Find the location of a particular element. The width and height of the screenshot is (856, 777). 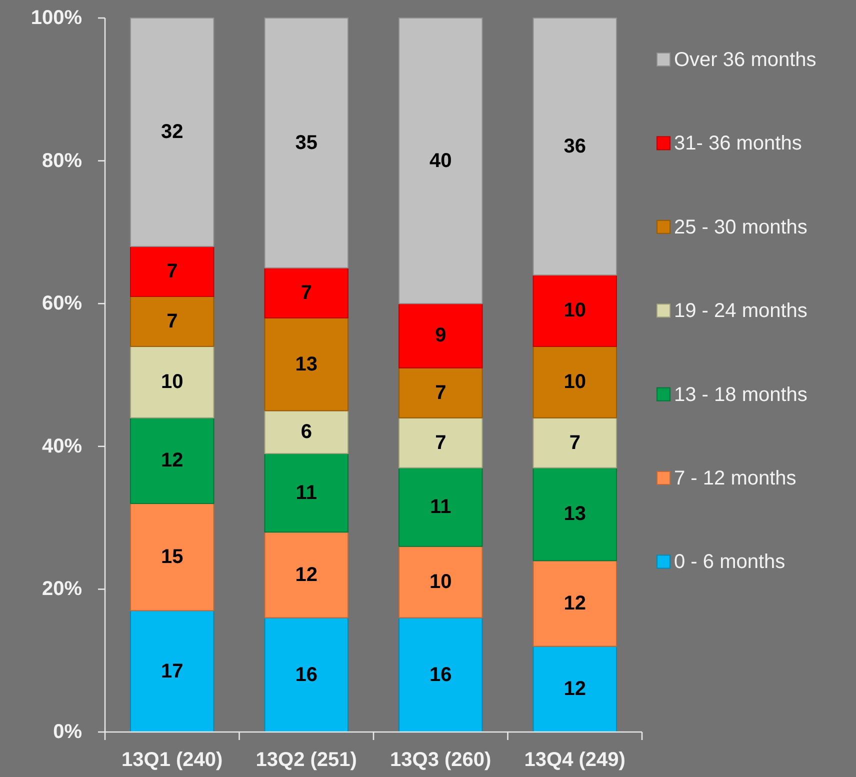

y-tick-label: 40% is located at coordinates (62, 446).